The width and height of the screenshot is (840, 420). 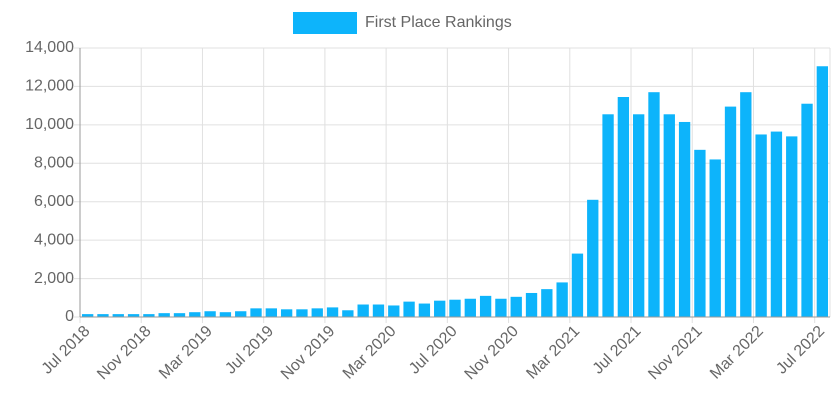 I want to click on x-tick-label: Mar 2020, so click(x=370, y=353).